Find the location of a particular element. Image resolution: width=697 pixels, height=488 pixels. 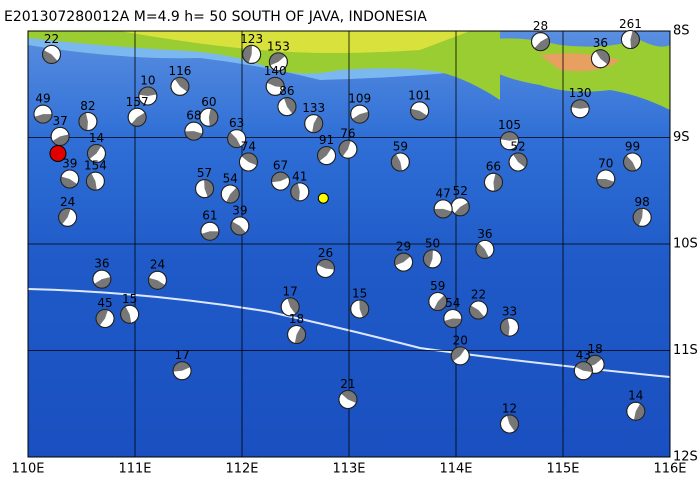

depth-label: 36 is located at coordinates (484, 234).